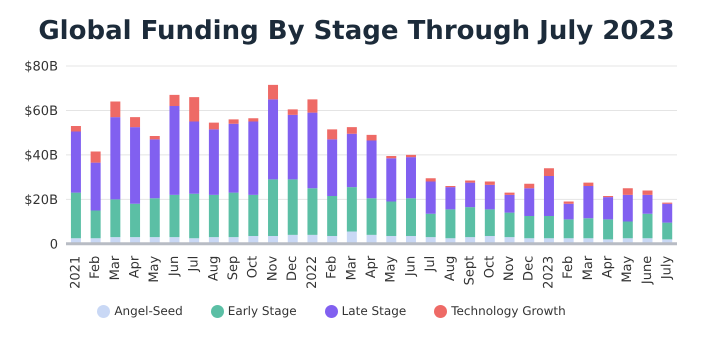 Image resolution: width=713 pixels, height=337 pixels. I want to click on legend-label: Early Stage, so click(262, 311).